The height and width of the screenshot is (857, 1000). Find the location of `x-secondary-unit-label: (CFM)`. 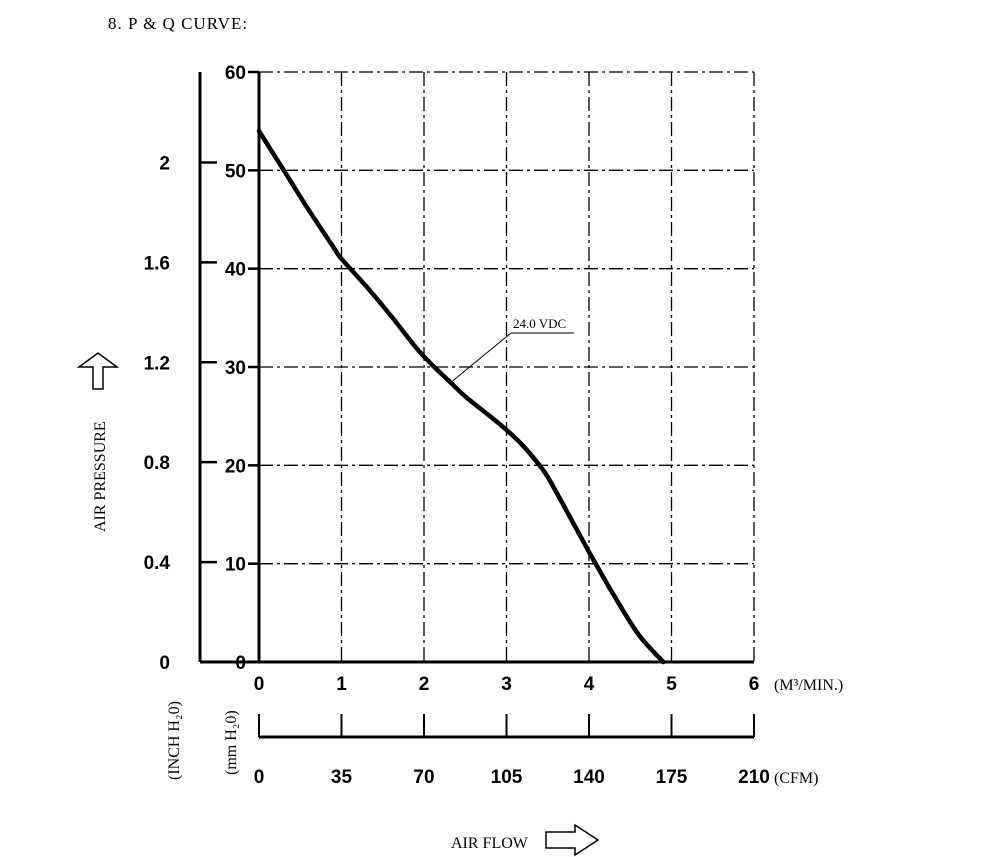

x-secondary-unit-label: (CFM) is located at coordinates (796, 778).